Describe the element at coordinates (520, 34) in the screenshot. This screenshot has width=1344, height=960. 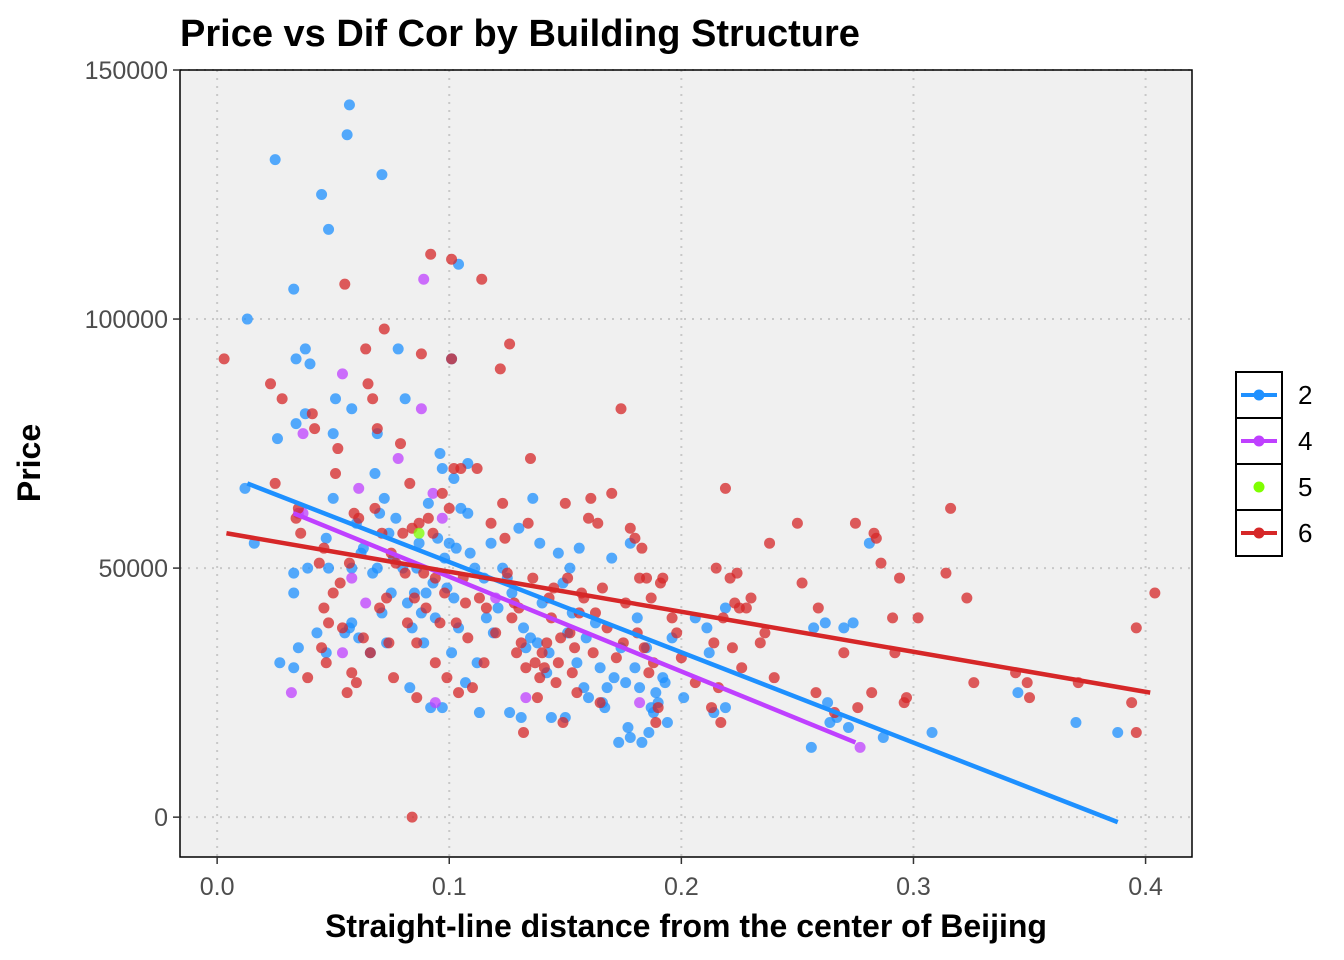
I see `chart-title: Price vs Dif Cor by Building Structure` at that location.